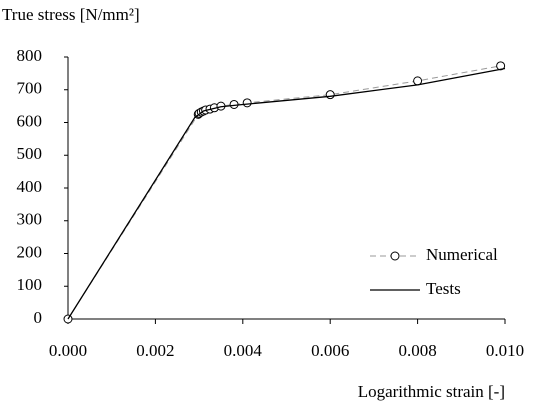 The height and width of the screenshot is (415, 536). What do you see at coordinates (243, 350) in the screenshot?
I see `x-tick-label: 0.004` at bounding box center [243, 350].